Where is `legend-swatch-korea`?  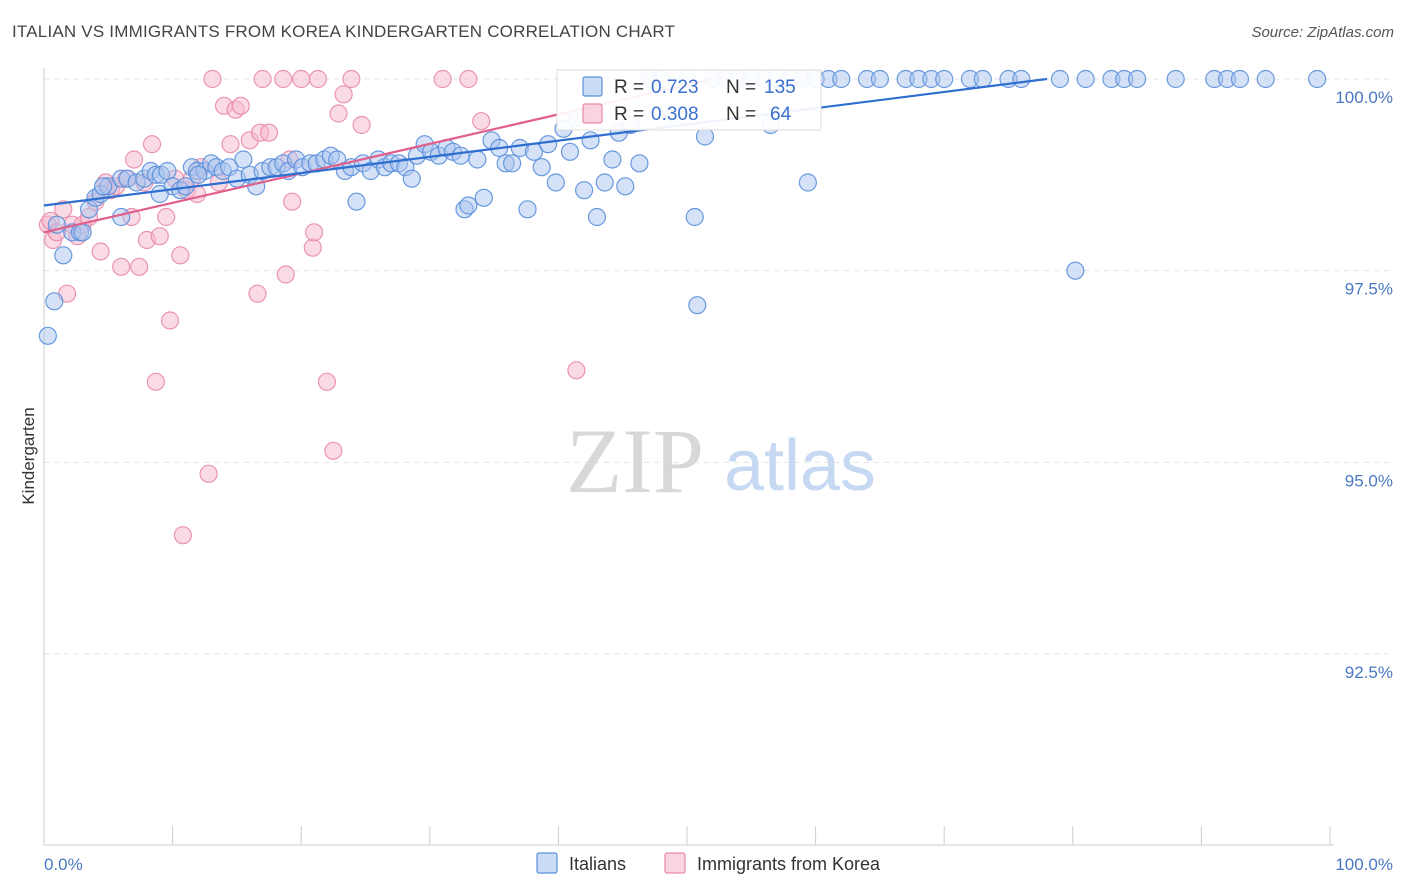 legend-swatch-korea is located at coordinates (675, 863).